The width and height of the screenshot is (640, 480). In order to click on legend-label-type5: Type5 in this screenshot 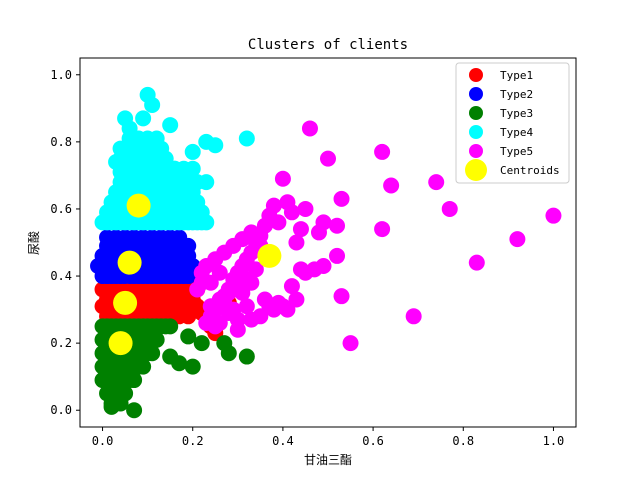, I will do `click(516, 151)`.